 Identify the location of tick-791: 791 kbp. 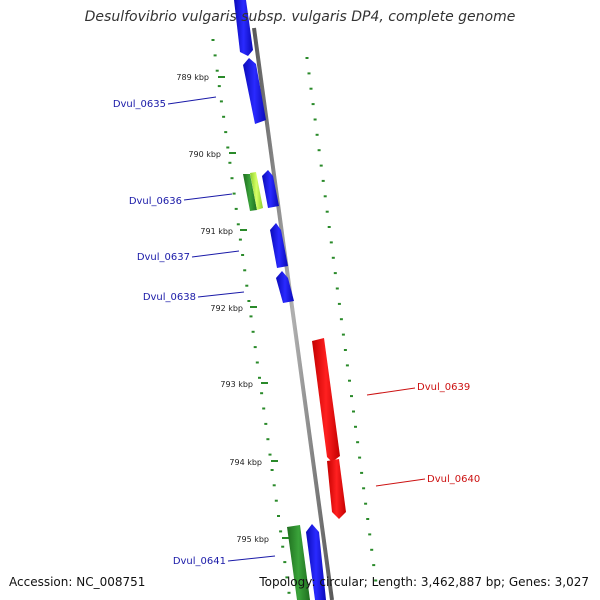
(223, 231).